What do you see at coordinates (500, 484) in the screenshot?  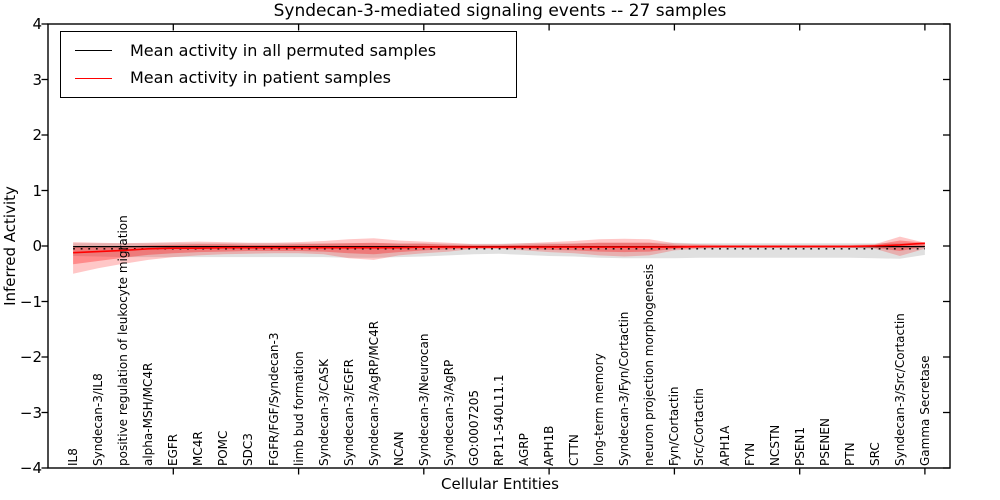 I see `x-axis-title: Cellular Entities` at bounding box center [500, 484].